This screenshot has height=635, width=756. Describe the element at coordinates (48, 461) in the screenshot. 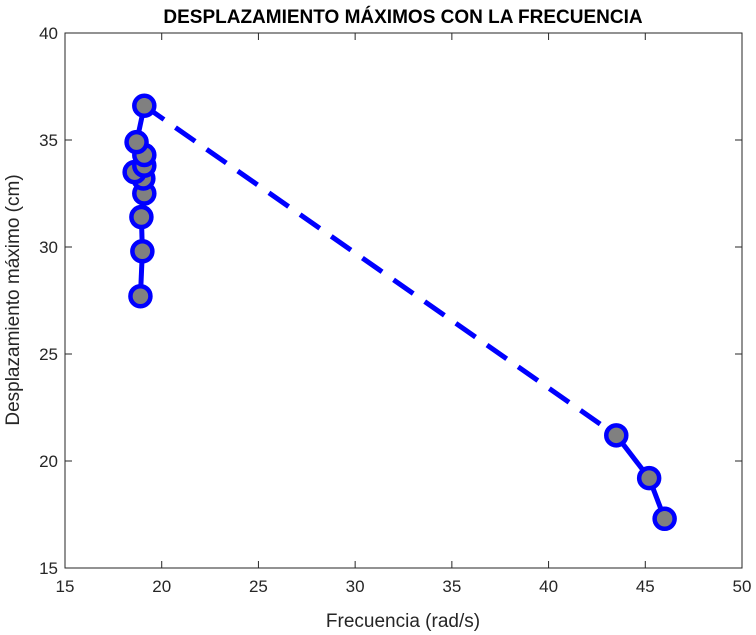

I see `y-tick-label: 20` at that location.